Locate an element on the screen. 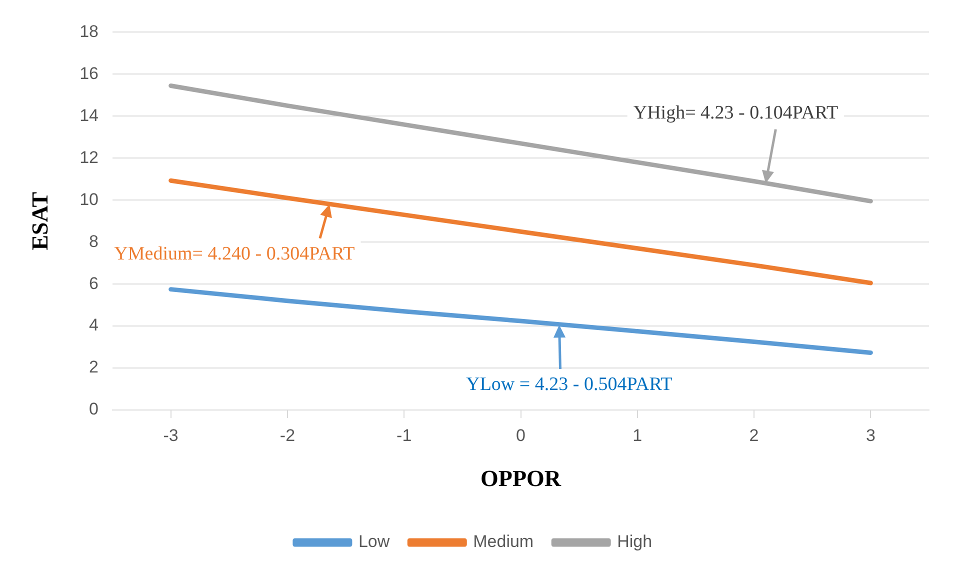 Image resolution: width=957 pixels, height=579 pixels. y-tick-label: 6 is located at coordinates (94, 283).